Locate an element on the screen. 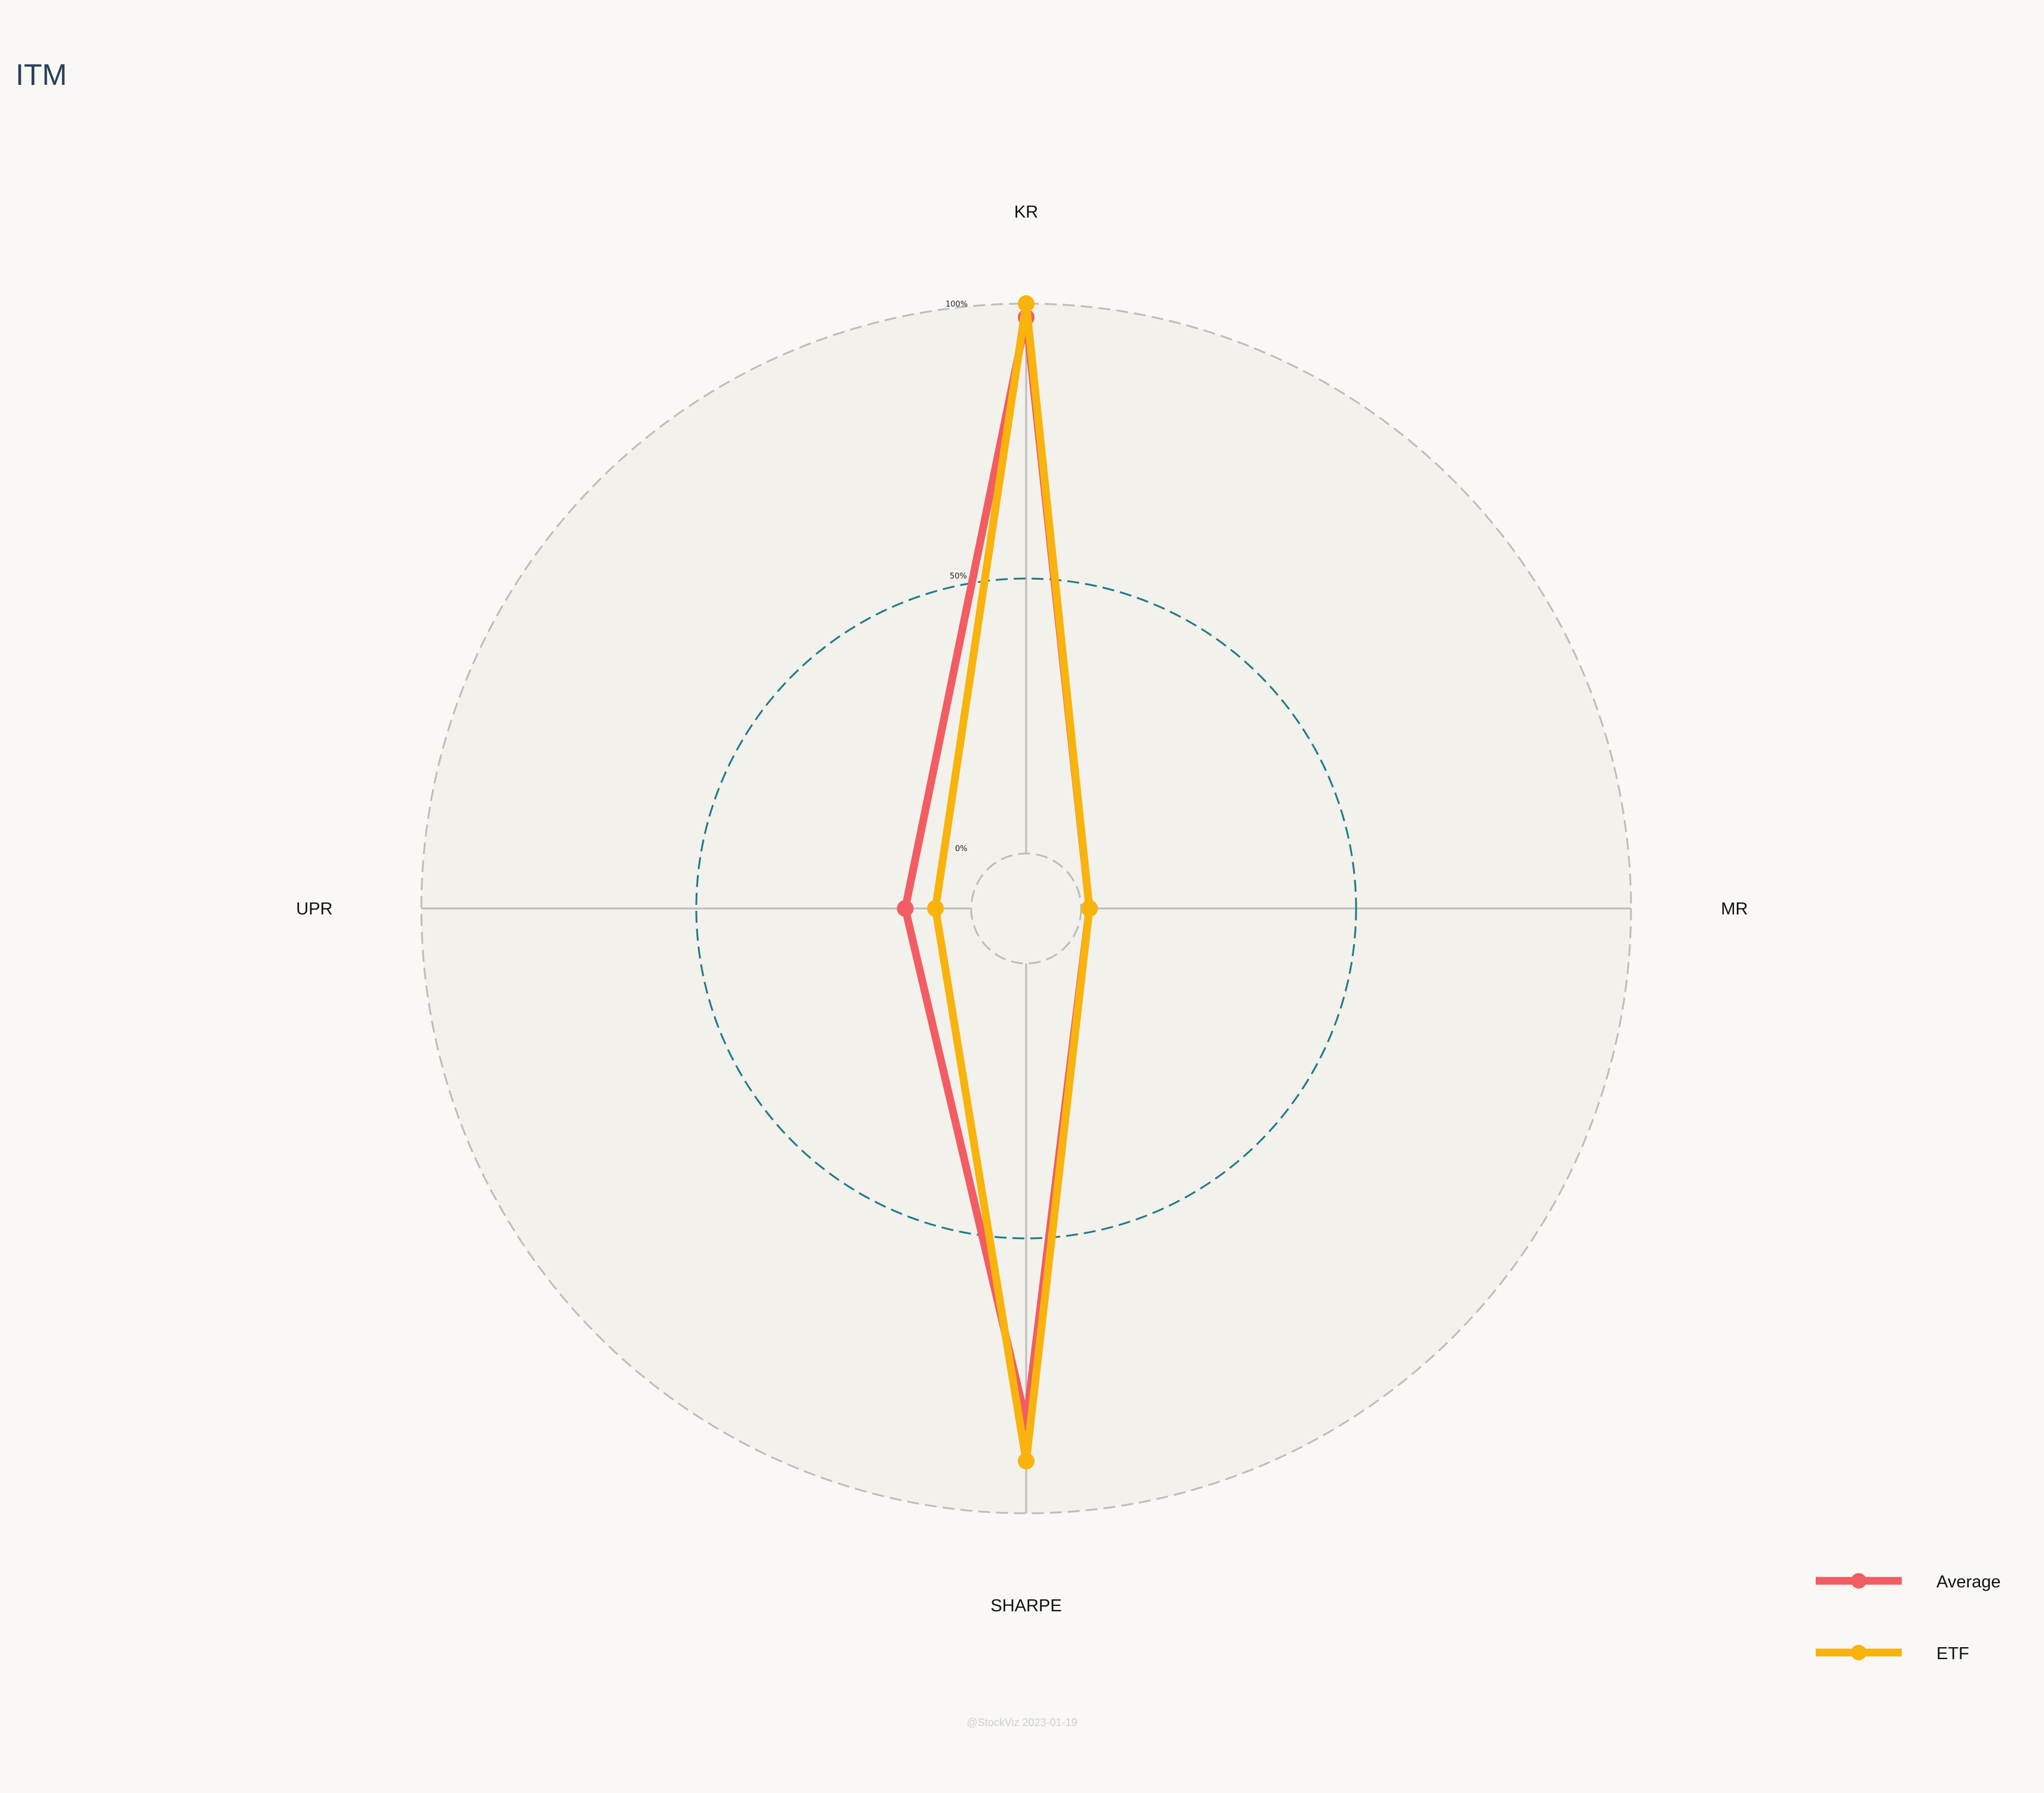 The width and height of the screenshot is (2044, 1793). point-etf-upr is located at coordinates (935, 909).